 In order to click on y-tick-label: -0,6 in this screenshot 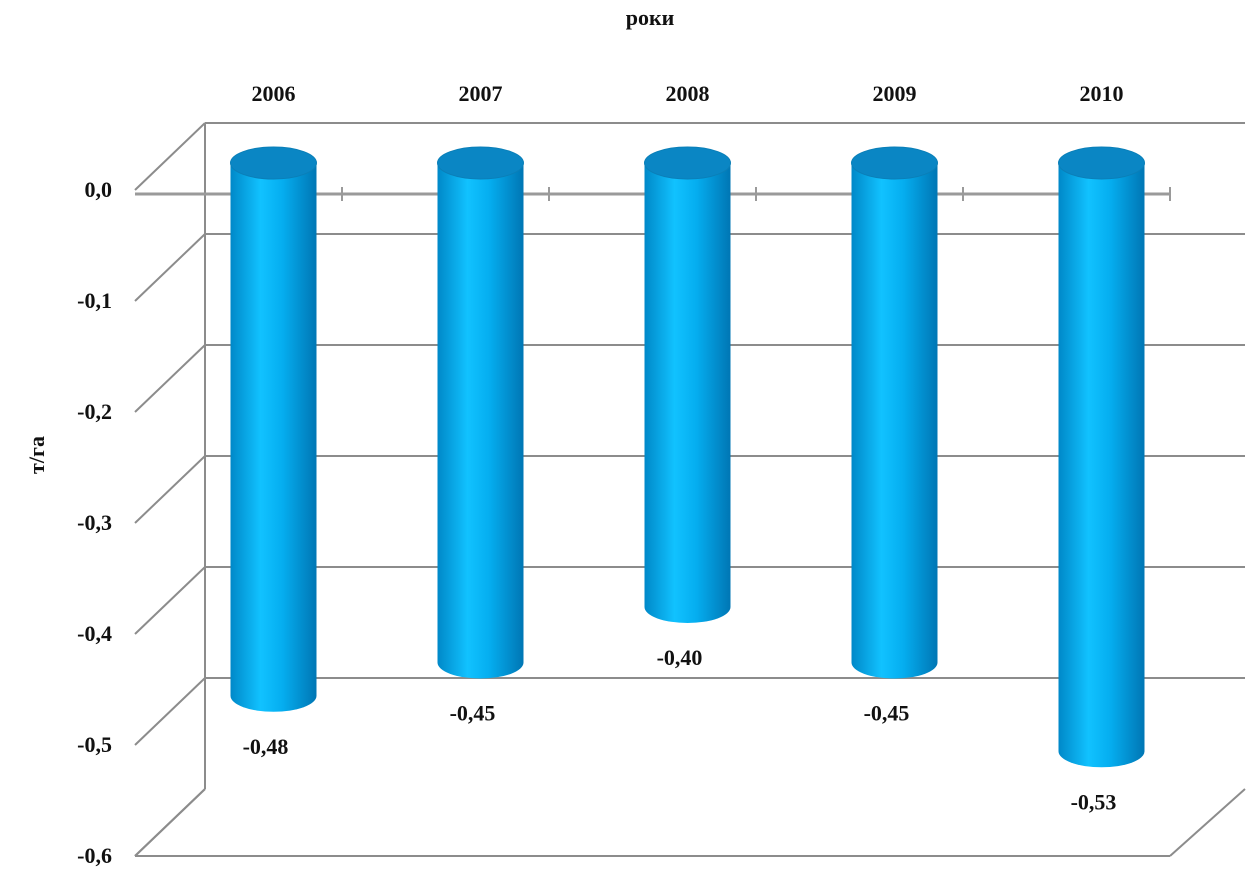, I will do `click(94, 855)`.